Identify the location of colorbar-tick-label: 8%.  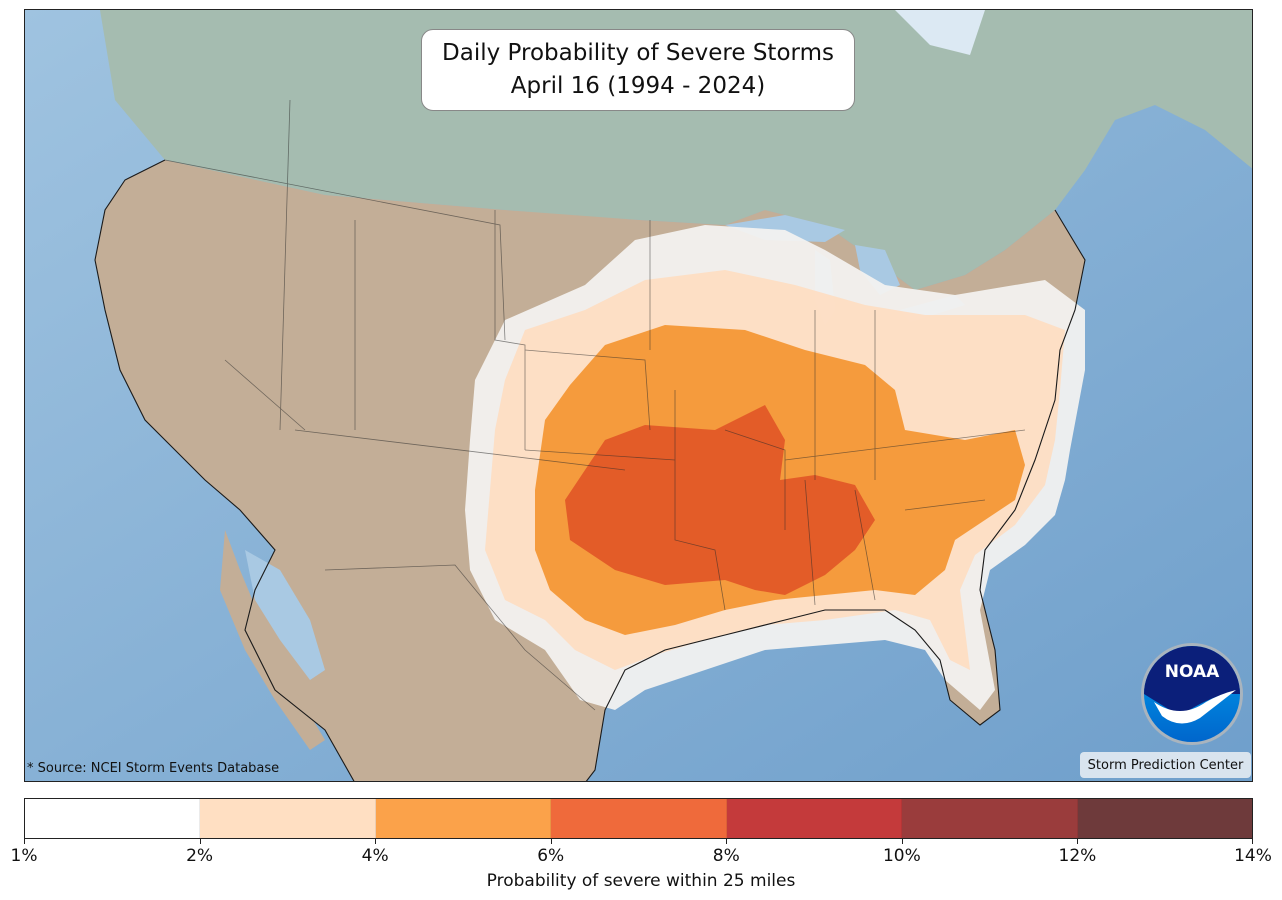
(726, 856).